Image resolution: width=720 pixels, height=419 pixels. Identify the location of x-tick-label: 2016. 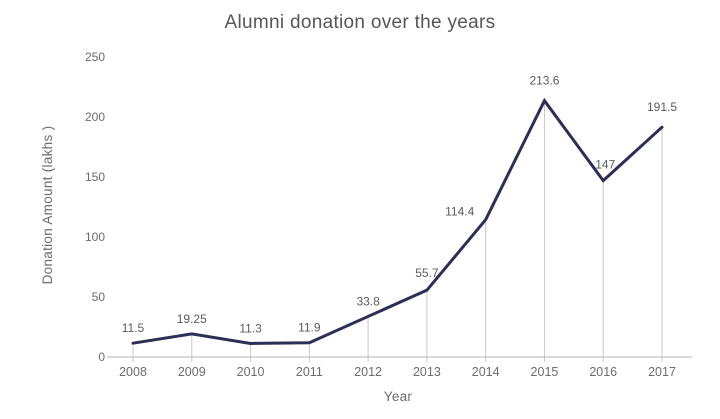
(603, 372).